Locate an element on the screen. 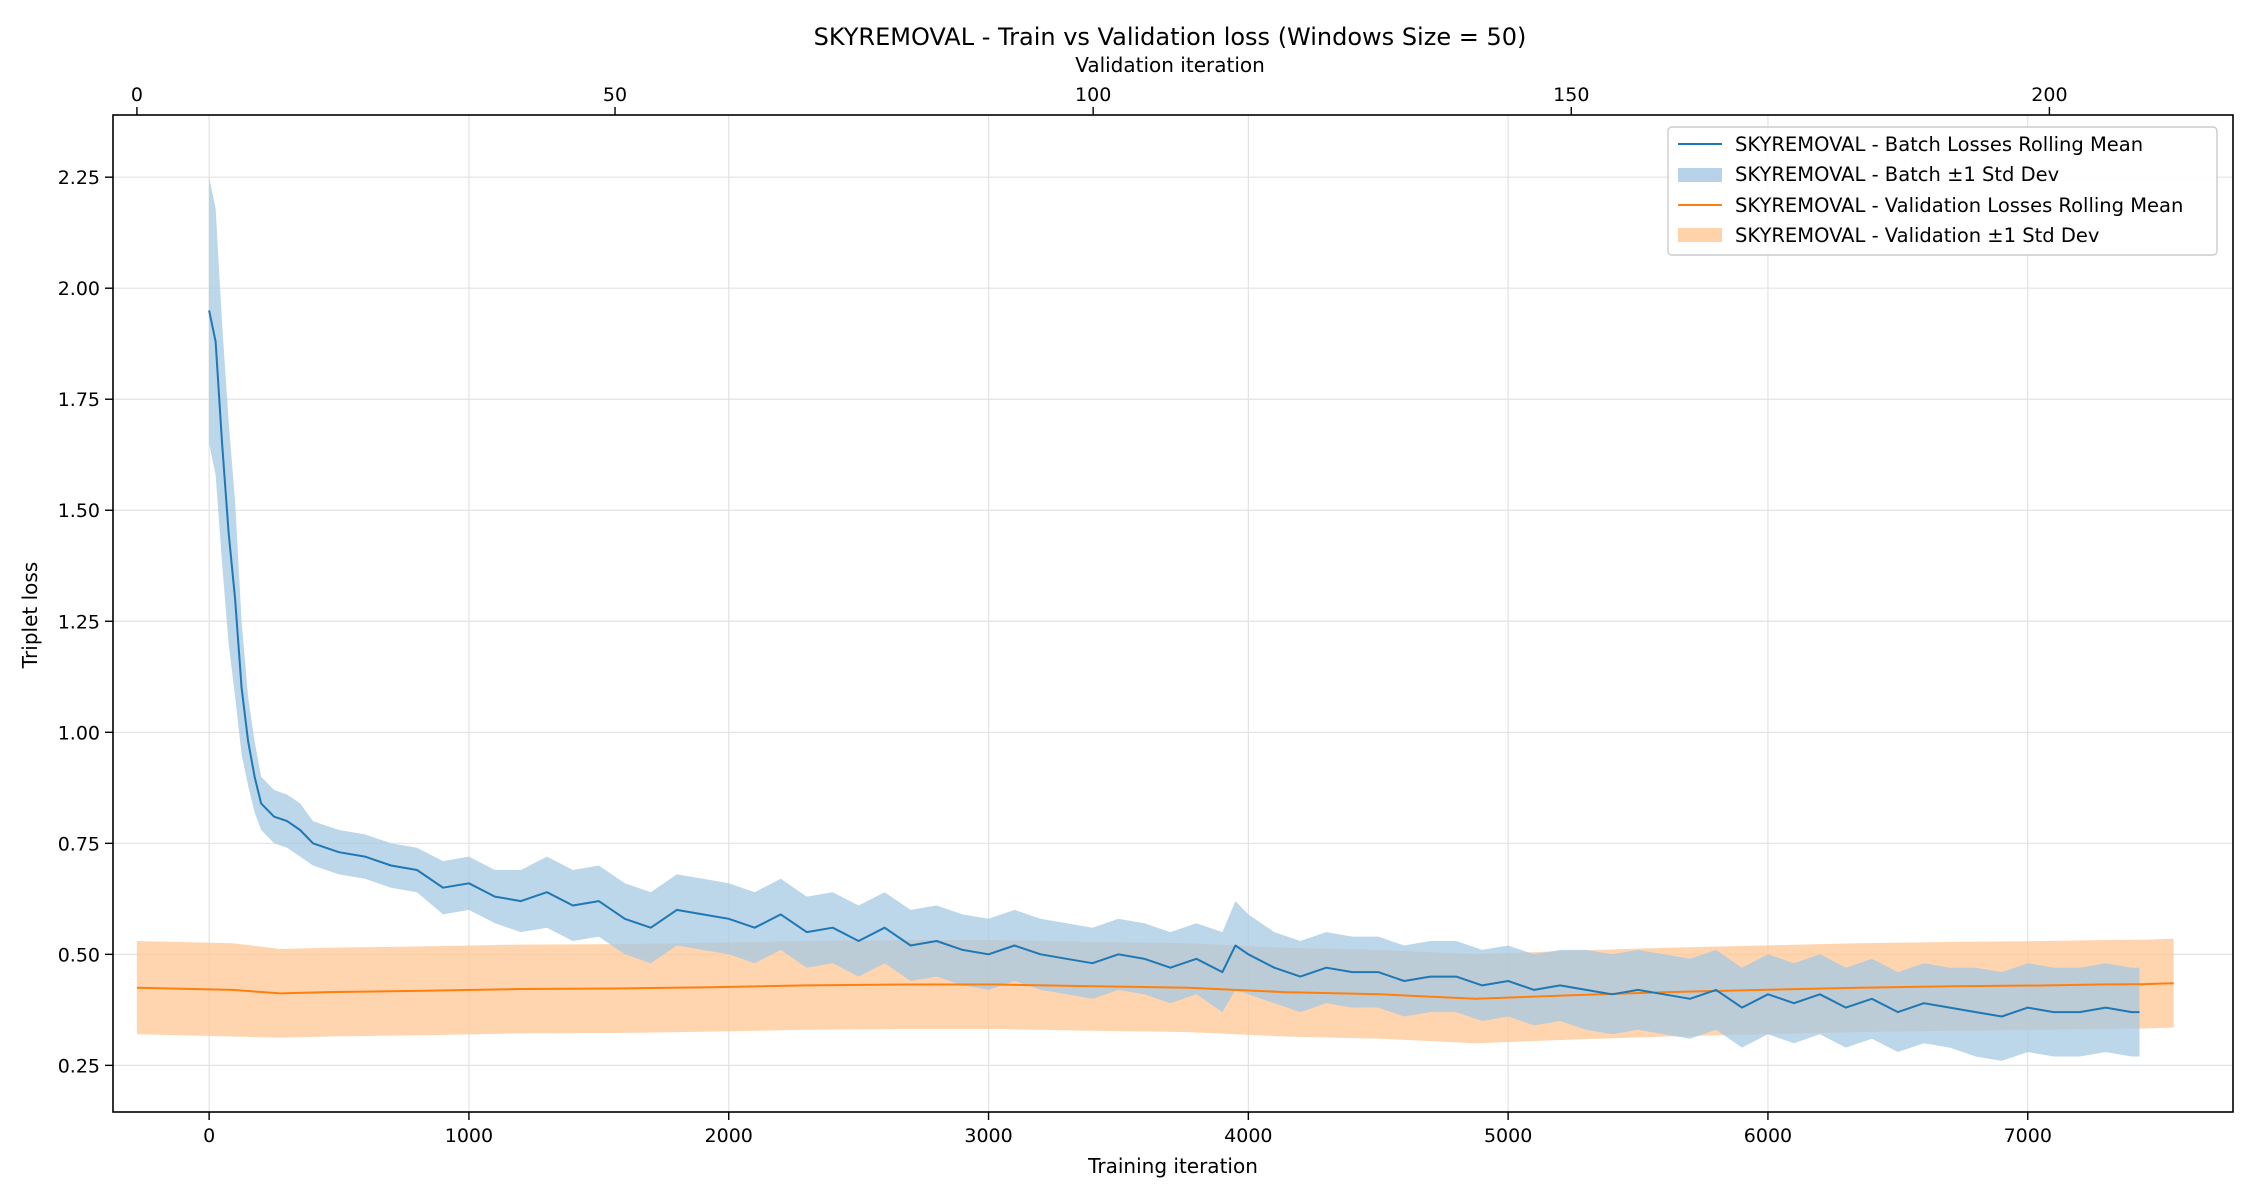  x-axis-label: Training iteration is located at coordinates (1172, 1166).